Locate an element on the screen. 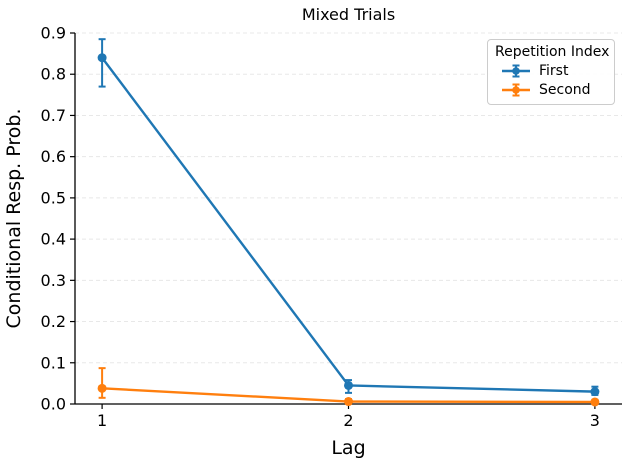 Image resolution: width=630 pixels, height=470 pixels. legend-entries: First Second is located at coordinates (551, 80).